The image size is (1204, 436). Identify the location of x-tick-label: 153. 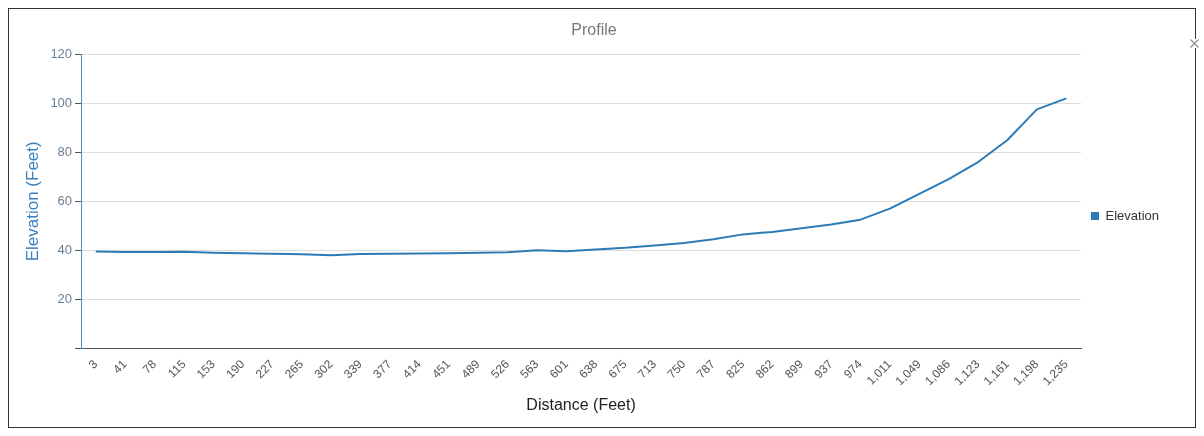
(206, 369).